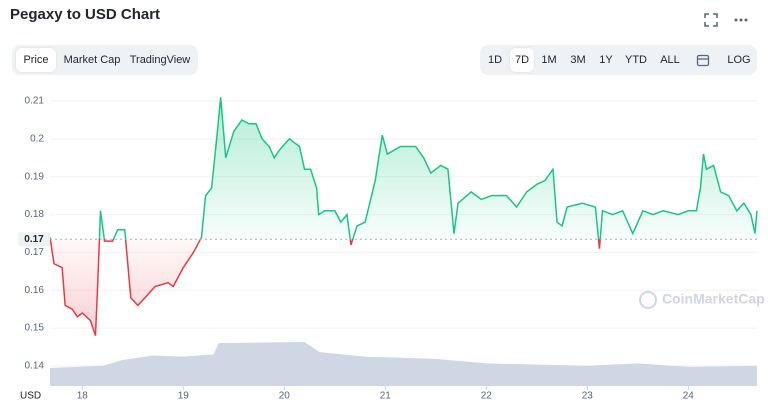  Describe the element at coordinates (160, 60) in the screenshot. I see `tab: TradingView` at that location.